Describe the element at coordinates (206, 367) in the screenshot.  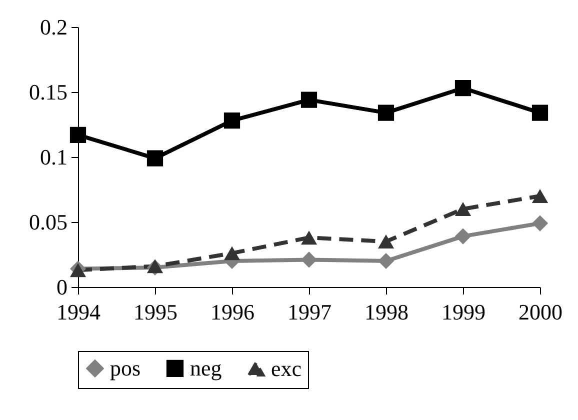
I see `legend-label: neg` at that location.